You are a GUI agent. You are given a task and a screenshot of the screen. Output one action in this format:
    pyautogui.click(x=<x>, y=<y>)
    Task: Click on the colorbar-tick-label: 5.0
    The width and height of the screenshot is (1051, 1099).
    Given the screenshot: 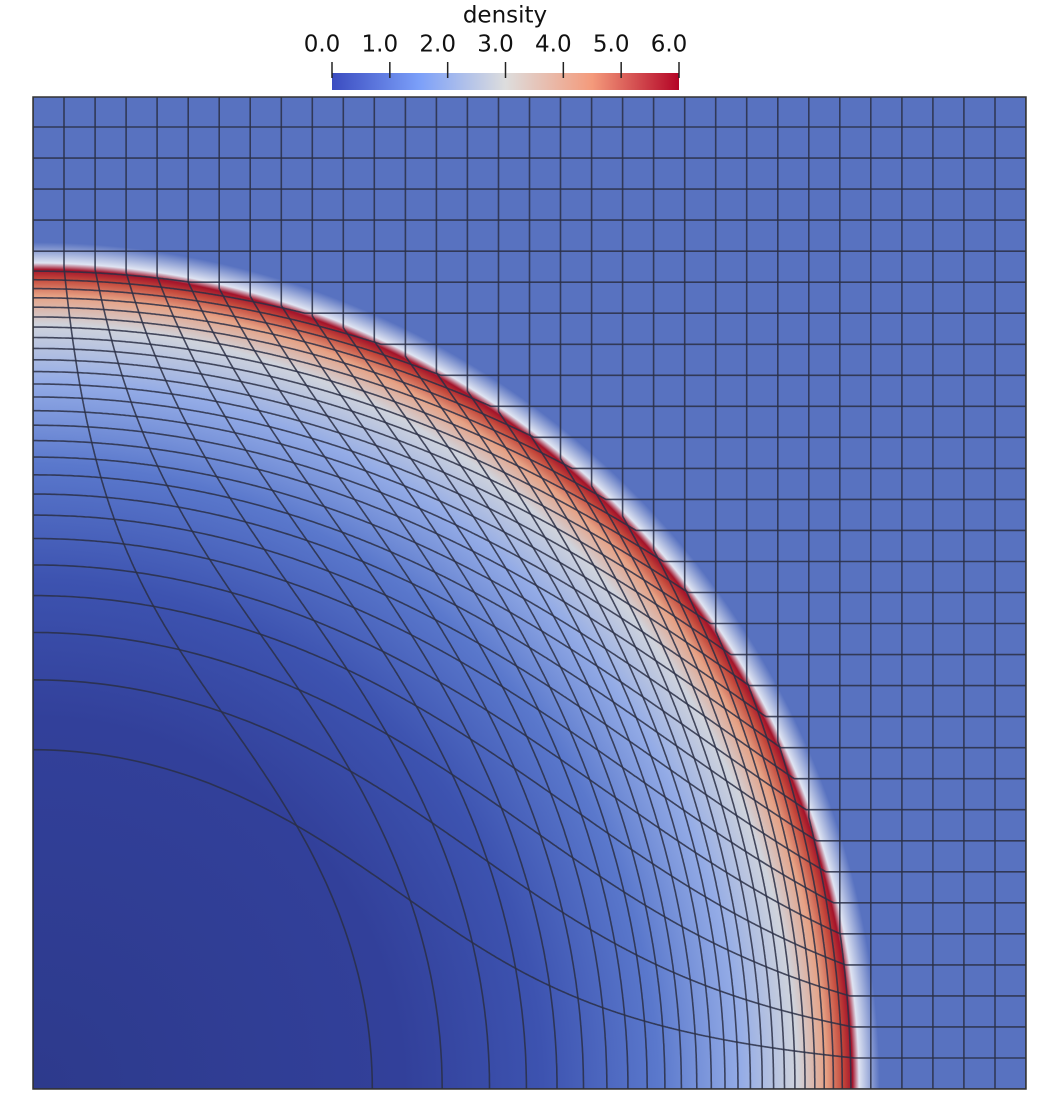 What is the action you would take?
    pyautogui.click(x=611, y=45)
    